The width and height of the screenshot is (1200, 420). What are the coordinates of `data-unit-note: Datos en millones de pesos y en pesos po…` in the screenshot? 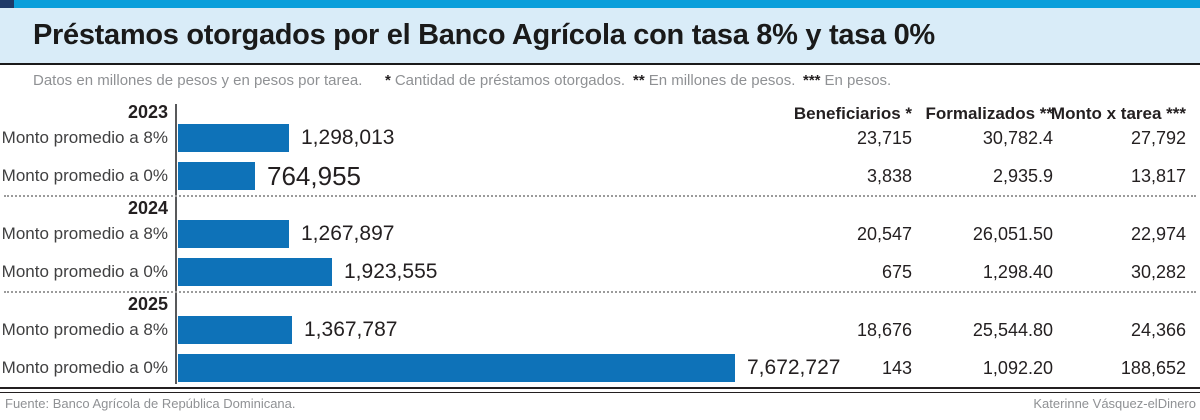 It's located at (198, 80).